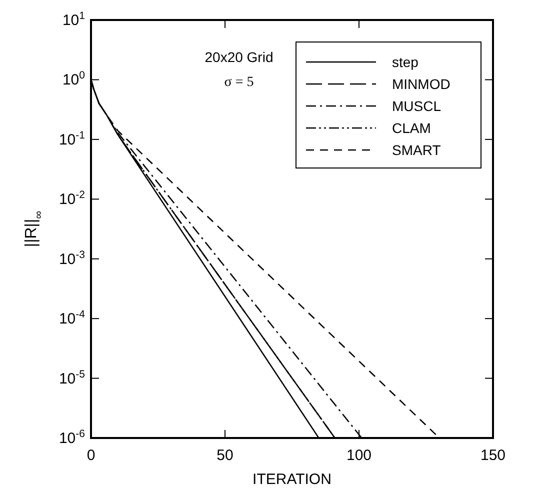 The image size is (536, 490). What do you see at coordinates (72, 258) in the screenshot?
I see `y-tick-label: 10$^{-3}$` at bounding box center [72, 258].